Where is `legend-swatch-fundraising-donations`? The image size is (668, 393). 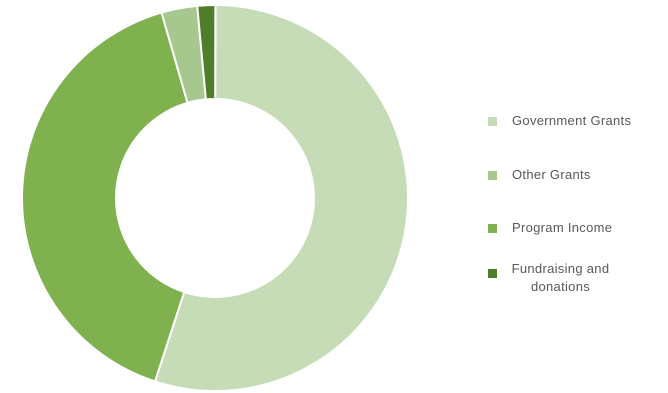
legend-swatch-fundraising-donations is located at coordinates (492, 273).